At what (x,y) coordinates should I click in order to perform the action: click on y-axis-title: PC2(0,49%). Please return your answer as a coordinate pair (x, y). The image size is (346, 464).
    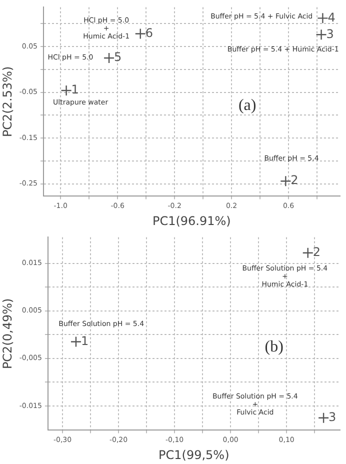
    Looking at the image, I should click on (7, 334).